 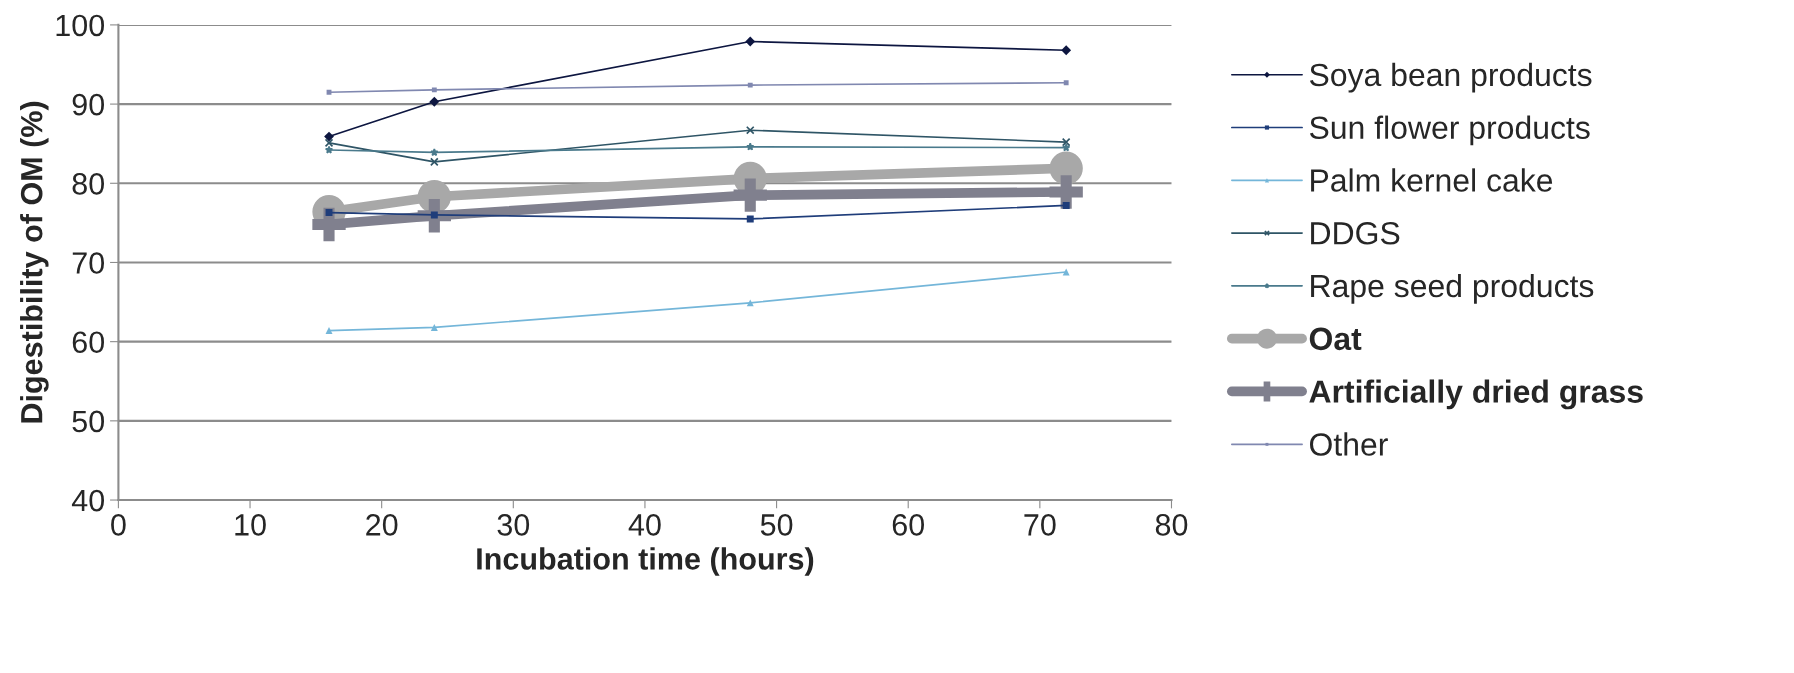 I want to click on y-tick-label: 50, so click(x=88, y=421).